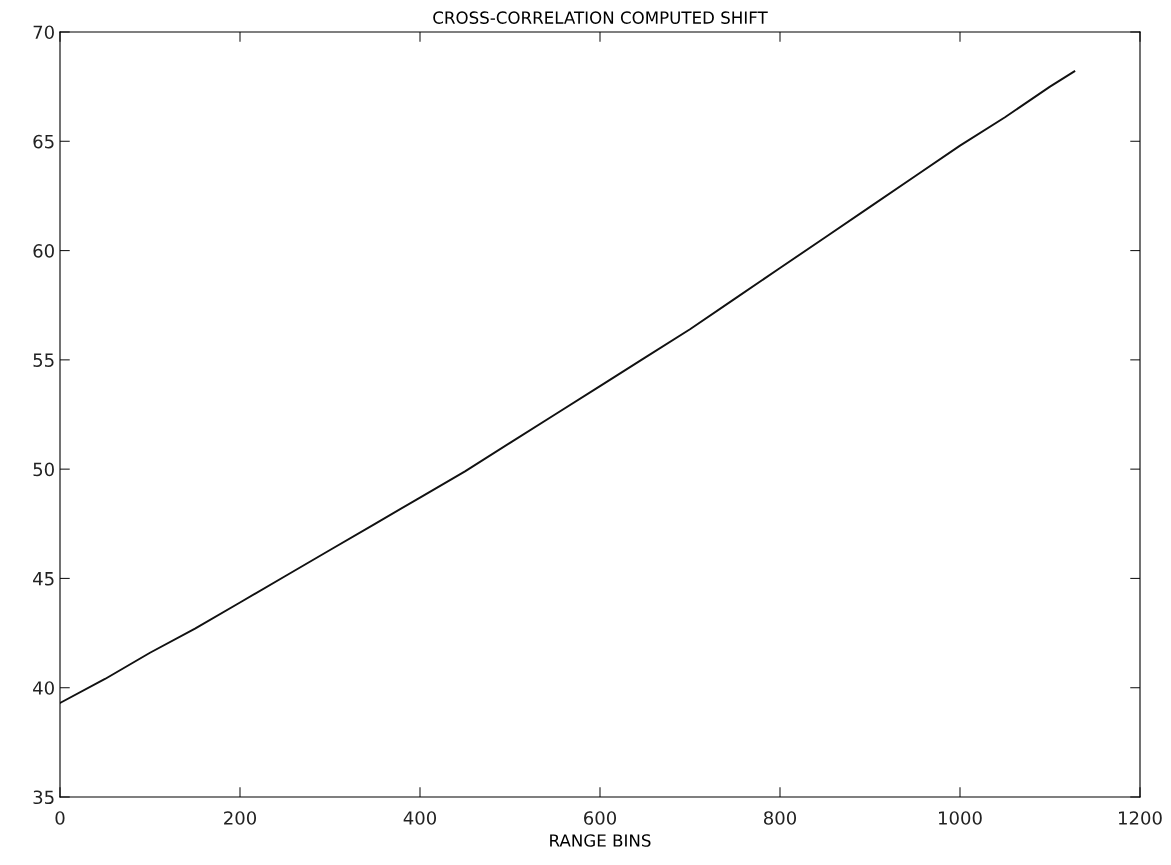 The image size is (1171, 865). What do you see at coordinates (43, 141) in the screenshot?
I see `y-tick-label: 65` at bounding box center [43, 141].